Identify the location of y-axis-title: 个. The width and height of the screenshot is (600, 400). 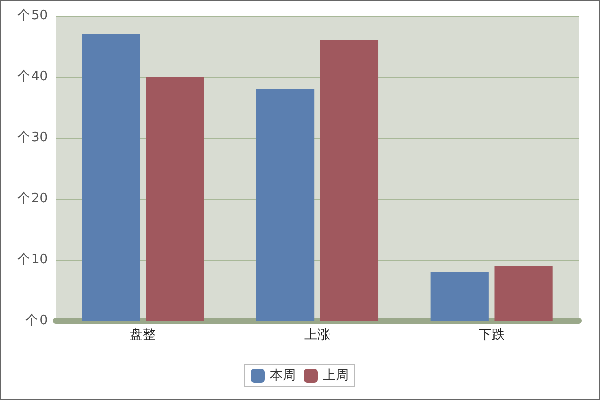
(32, 321).